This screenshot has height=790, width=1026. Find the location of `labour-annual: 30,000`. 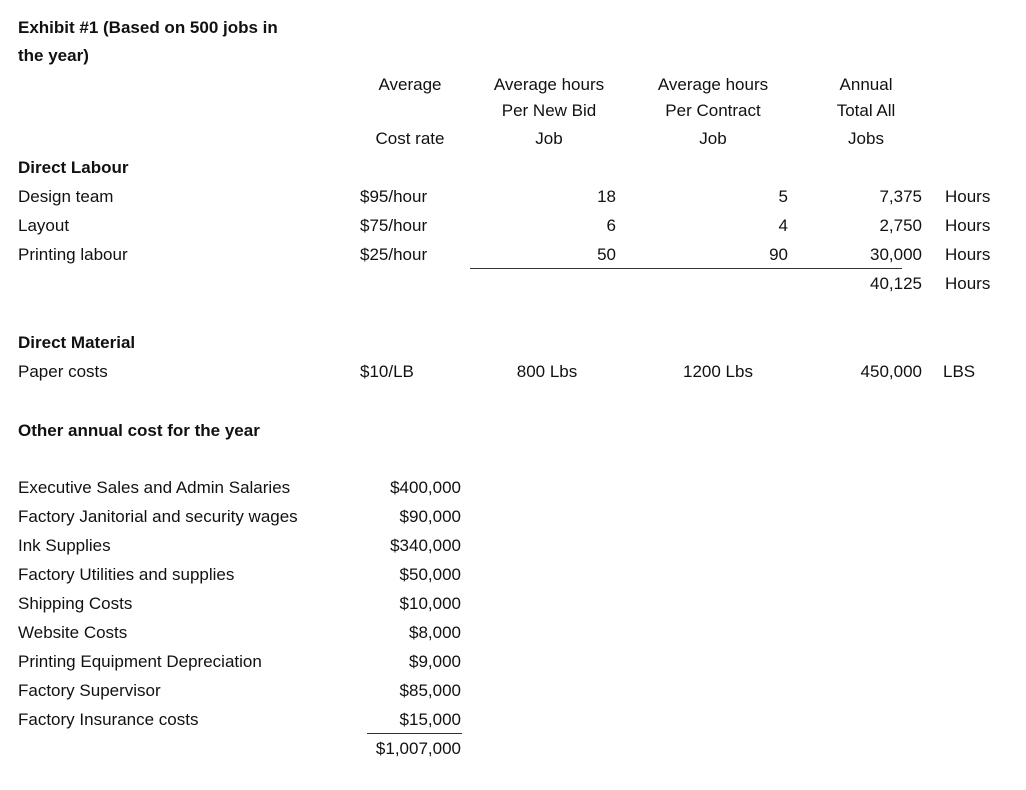

labour-annual: 30,000 is located at coordinates (896, 254).